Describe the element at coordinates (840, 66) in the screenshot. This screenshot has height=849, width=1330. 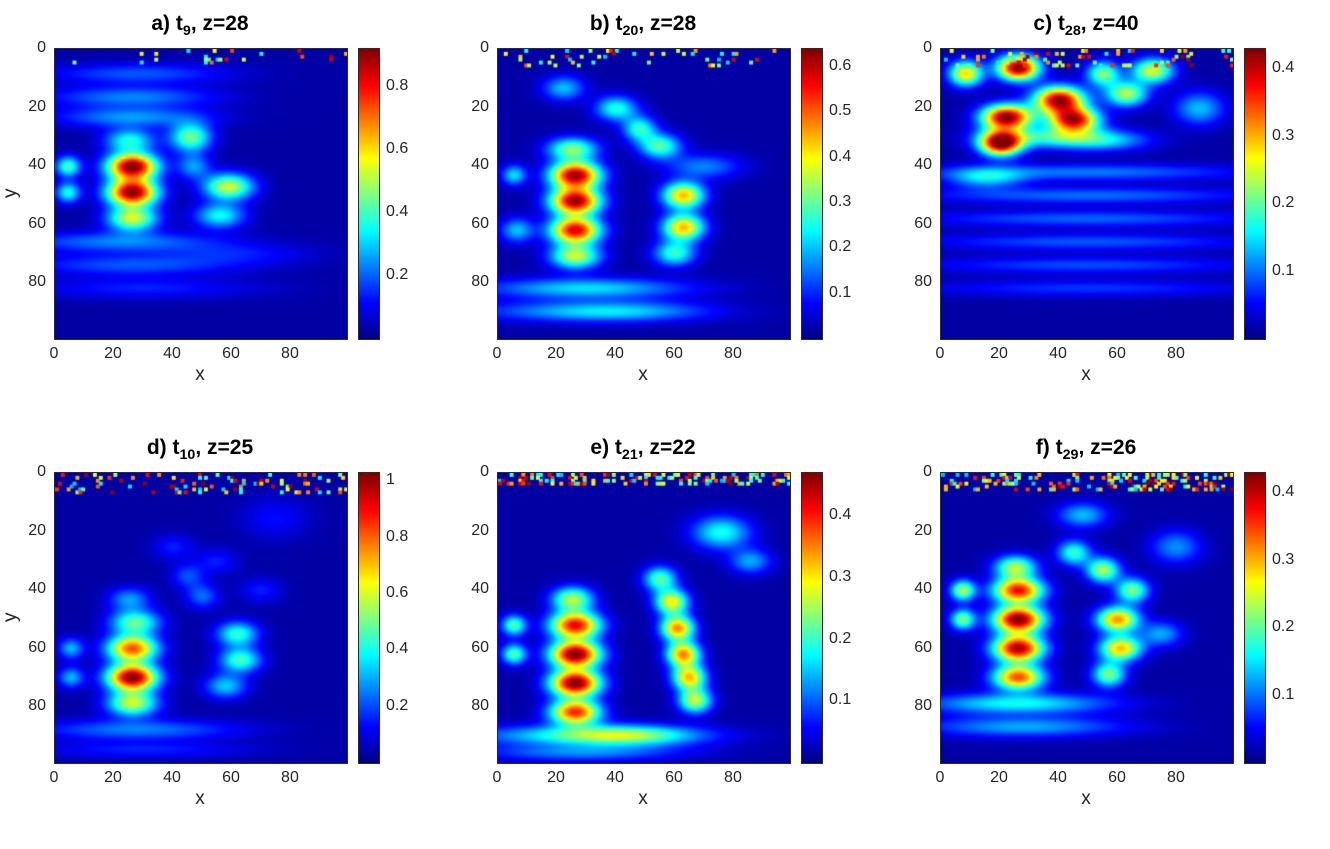
I see `tick-label: 0.6` at that location.